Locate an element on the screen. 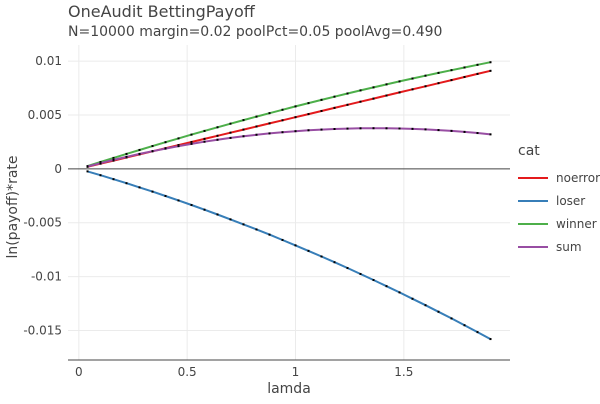 The width and height of the screenshot is (600, 404). legend-item-noerror: noerror is located at coordinates (559, 178).